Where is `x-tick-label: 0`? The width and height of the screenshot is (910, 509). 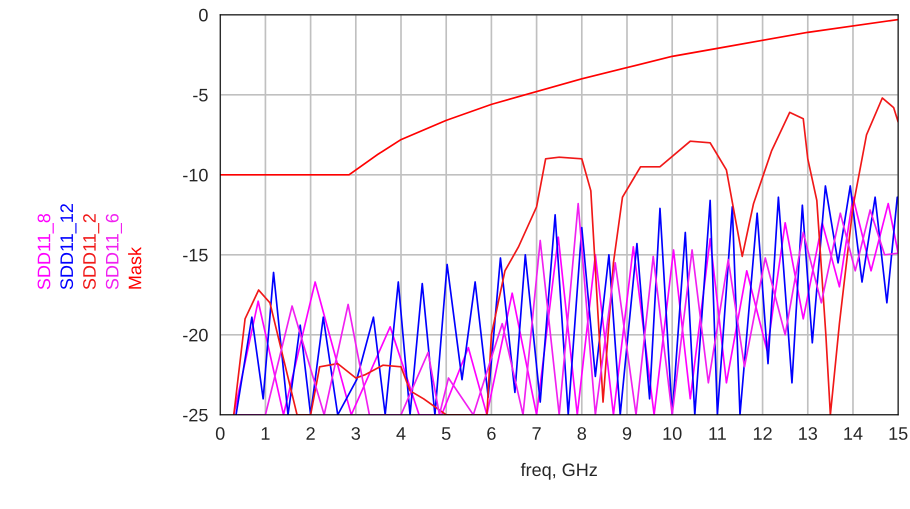 x-tick-label: 0 is located at coordinates (220, 433).